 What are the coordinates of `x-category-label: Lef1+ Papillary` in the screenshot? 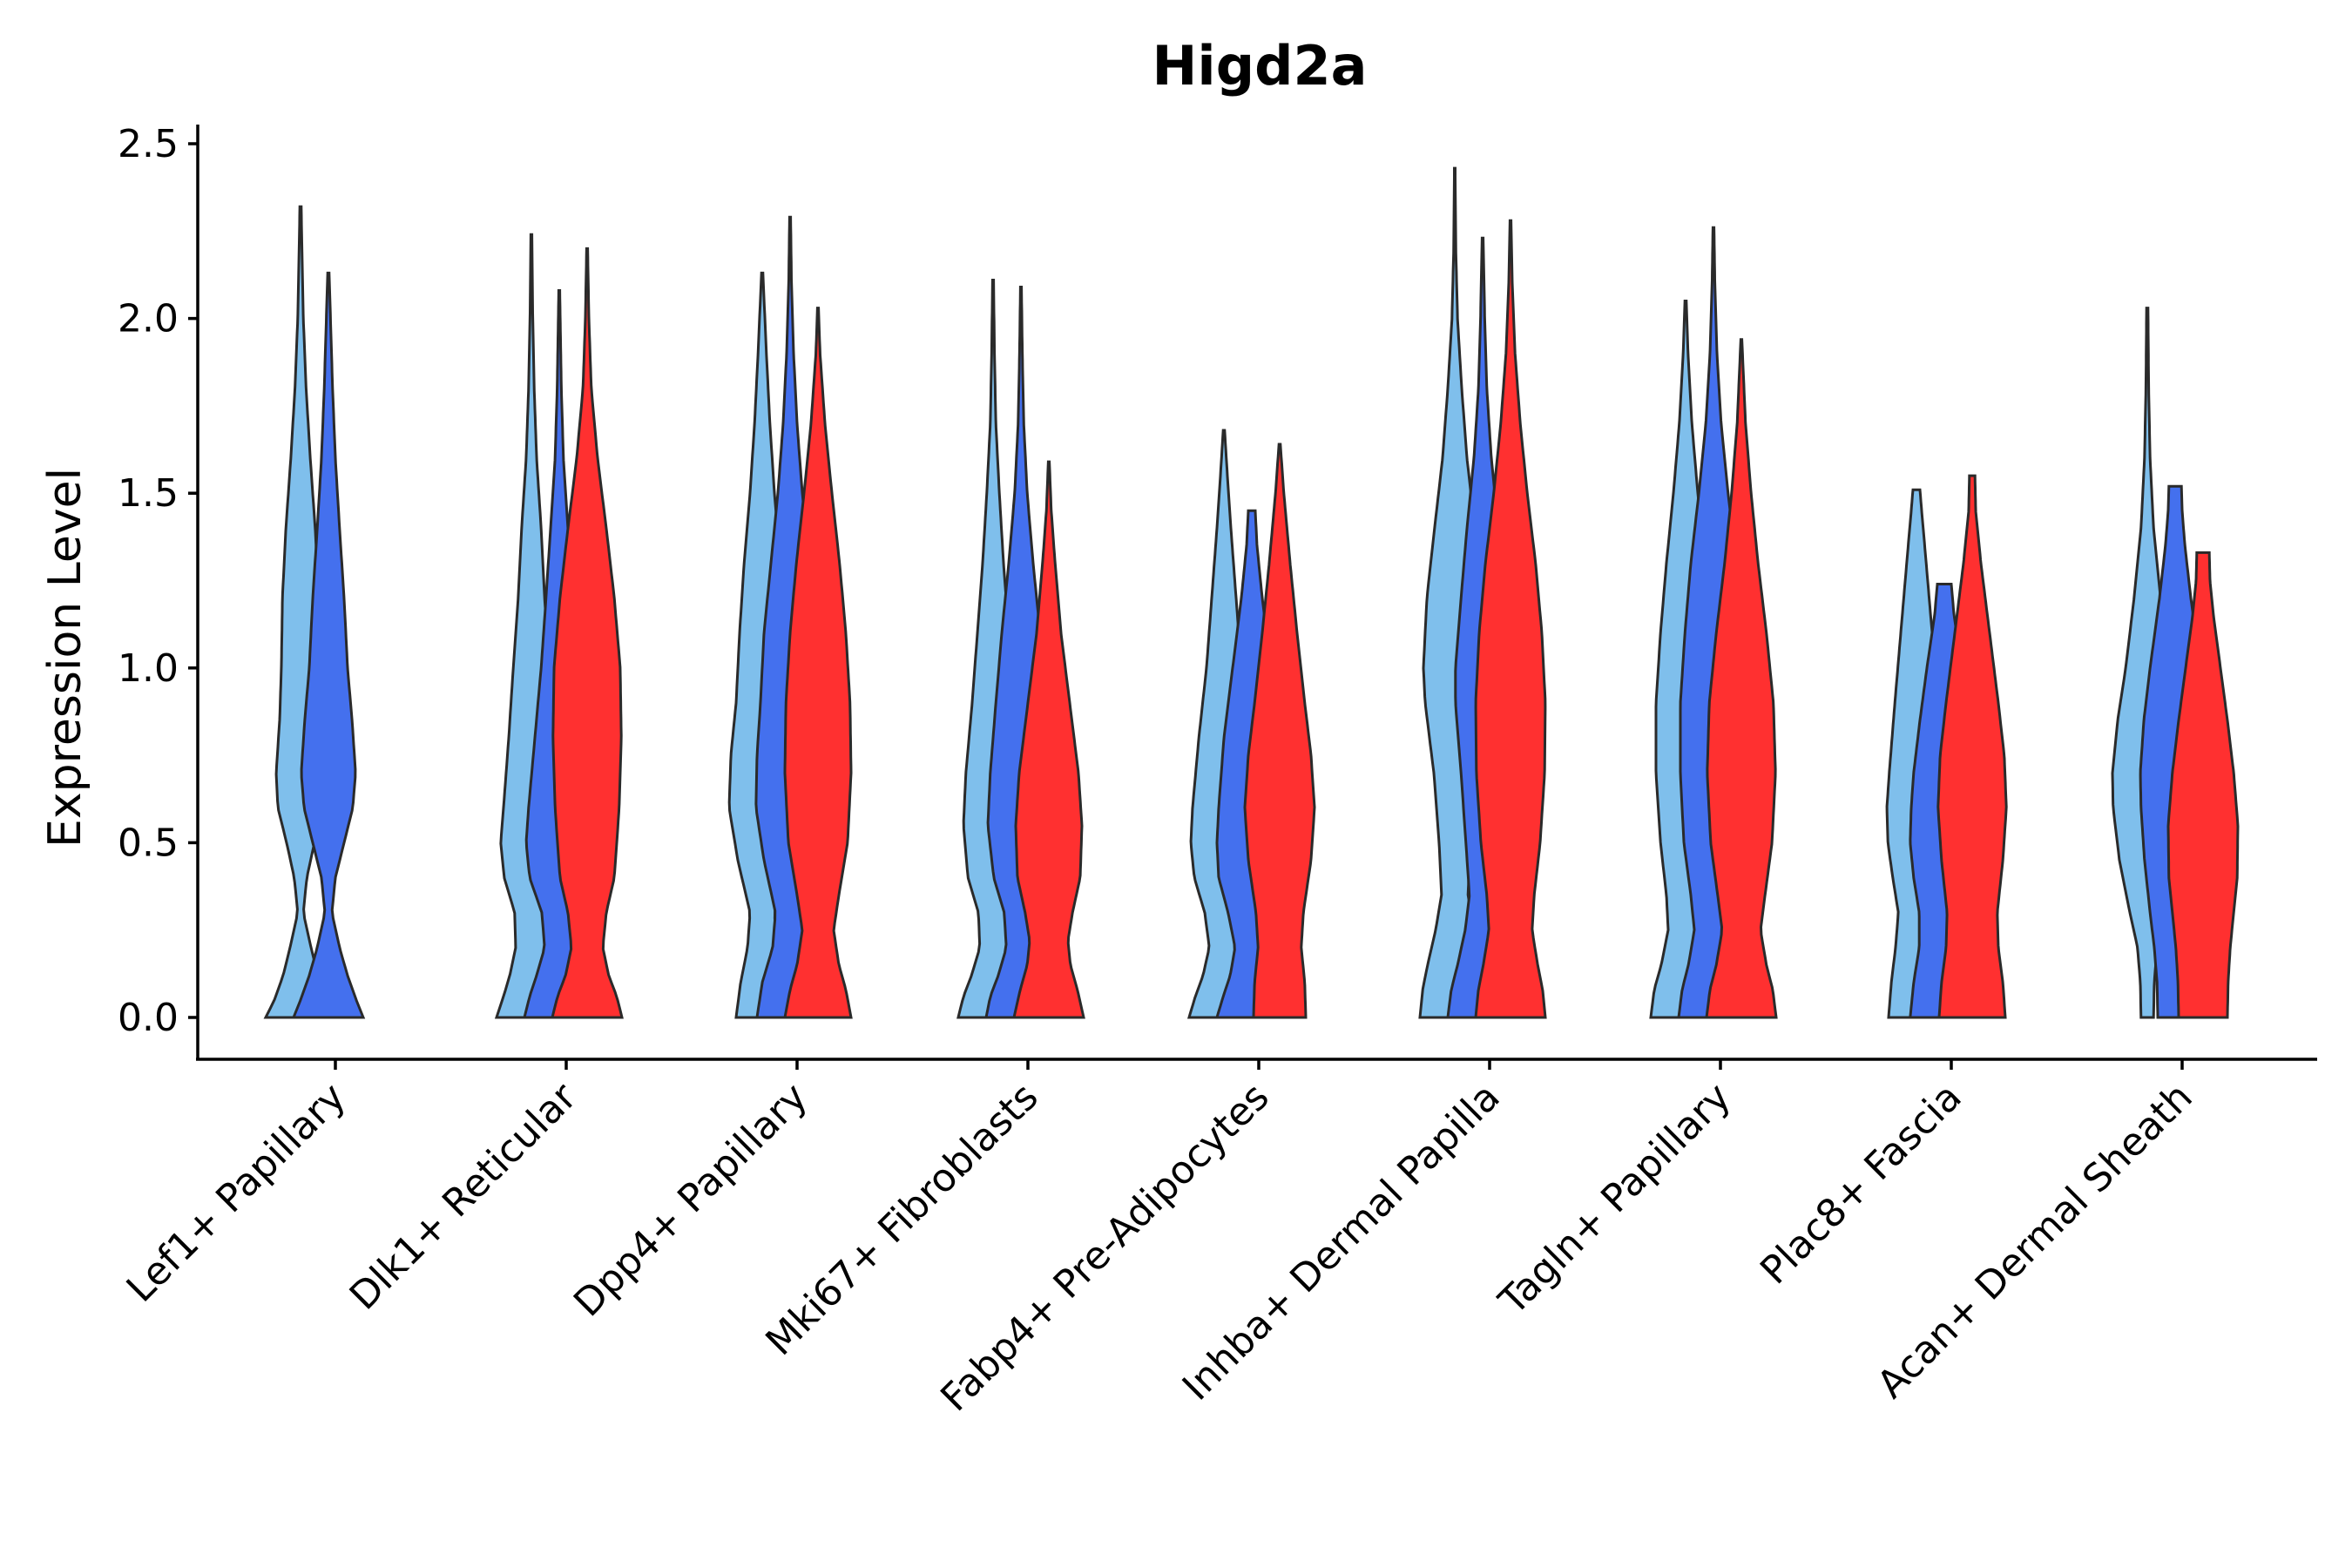 It's located at (236, 1193).